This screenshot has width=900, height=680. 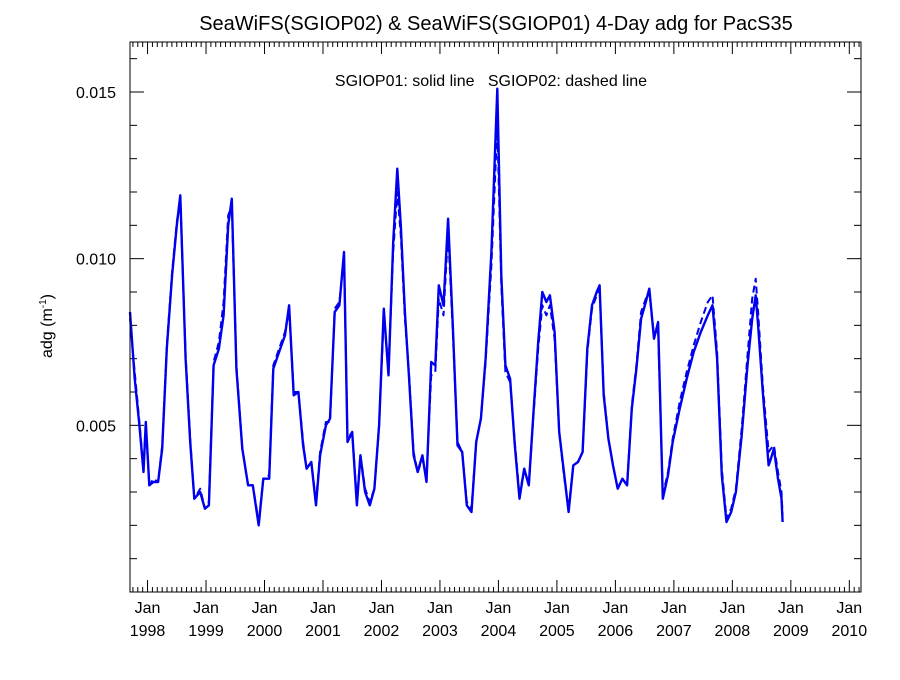 What do you see at coordinates (206, 631) in the screenshot?
I see `x-tick-label-year: 1999` at bounding box center [206, 631].